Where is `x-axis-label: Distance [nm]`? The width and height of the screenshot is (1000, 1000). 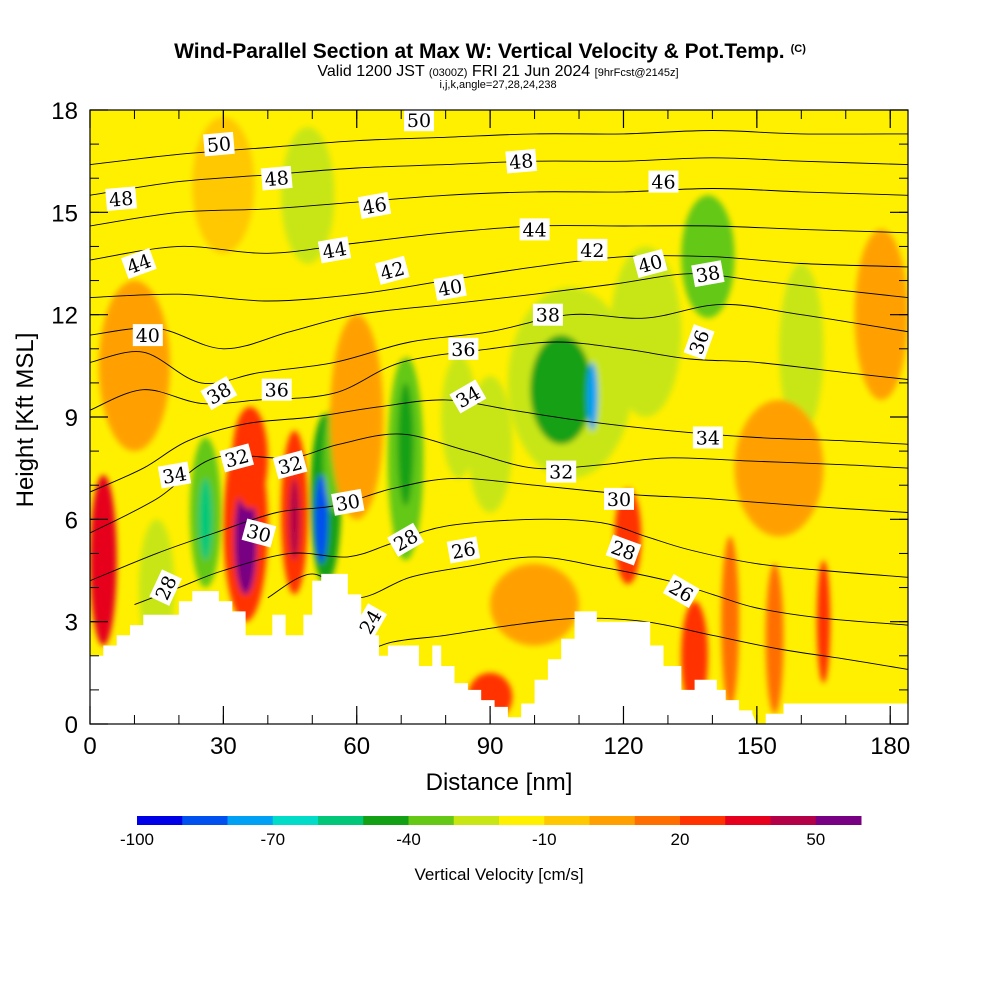
x-axis-label: Distance [nm] is located at coordinates (499, 782).